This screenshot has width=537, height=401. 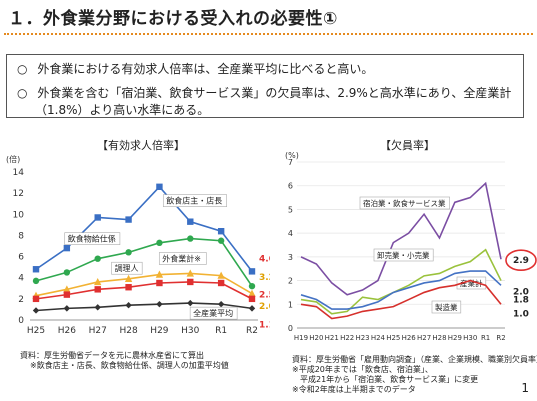 What do you see at coordinates (385, 379) in the screenshot?
I see `source-line: 平成21年から「宿泊業、飲食サービス業」に変更` at bounding box center [385, 379].